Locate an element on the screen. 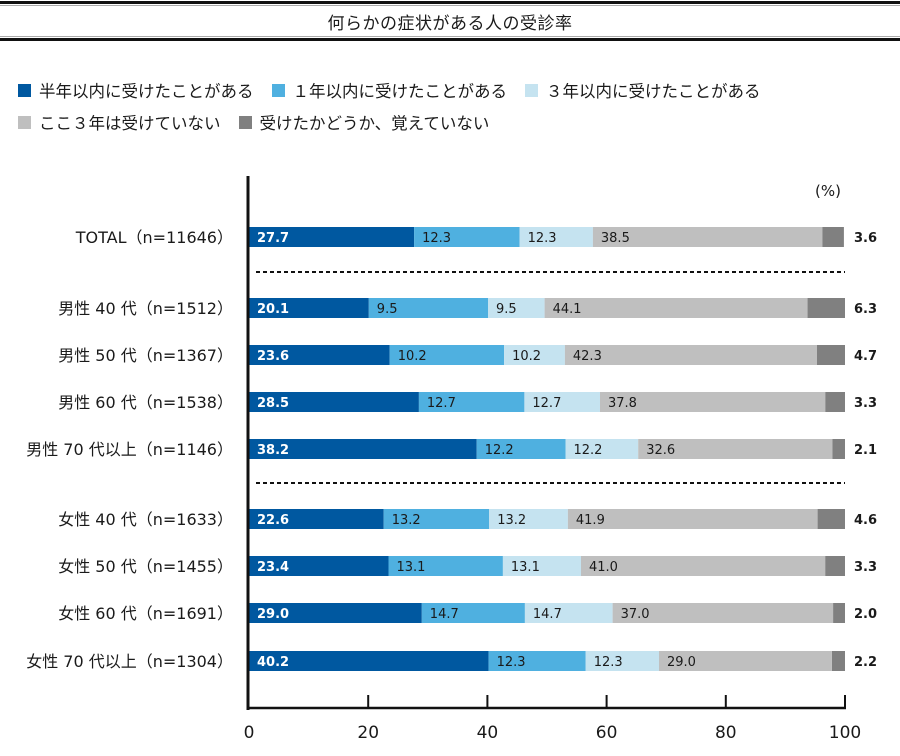 Image resolution: width=900 pixels, height=756 pixels. legend-item-within-1-year: １年以内に受けたことがある is located at coordinates (389, 90).